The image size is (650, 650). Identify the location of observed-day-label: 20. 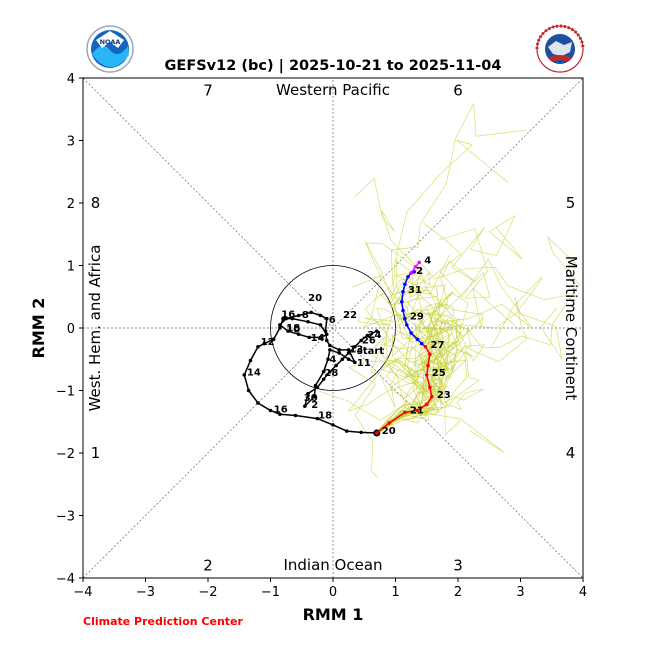
(315, 298).